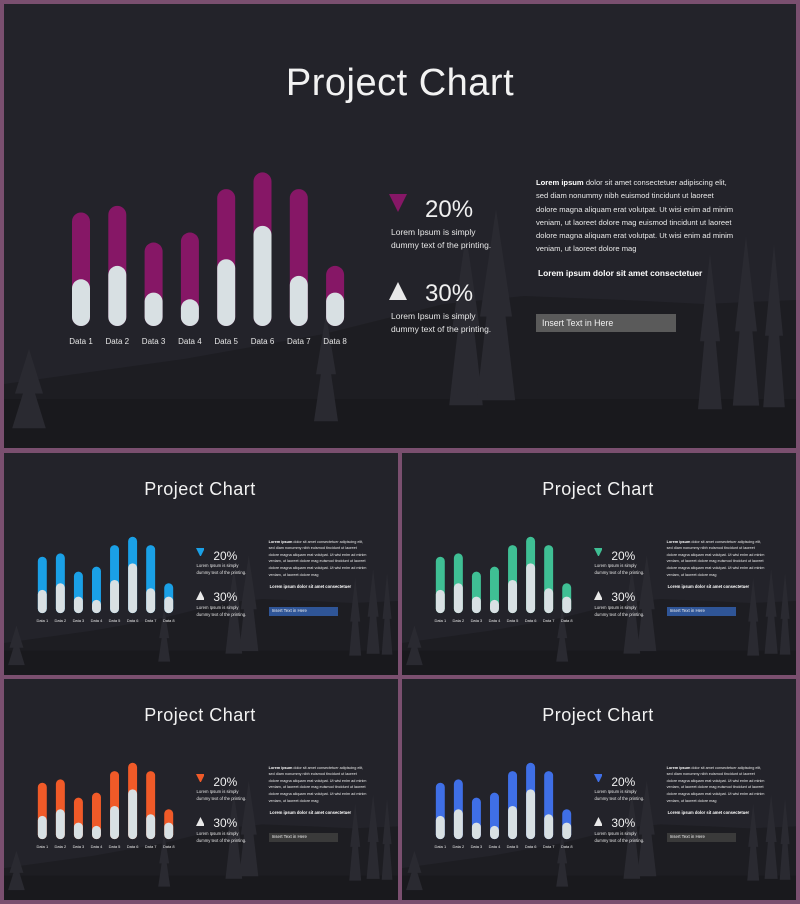  What do you see at coordinates (477, 846) in the screenshot?
I see `bar-label: Data 3` at bounding box center [477, 846].